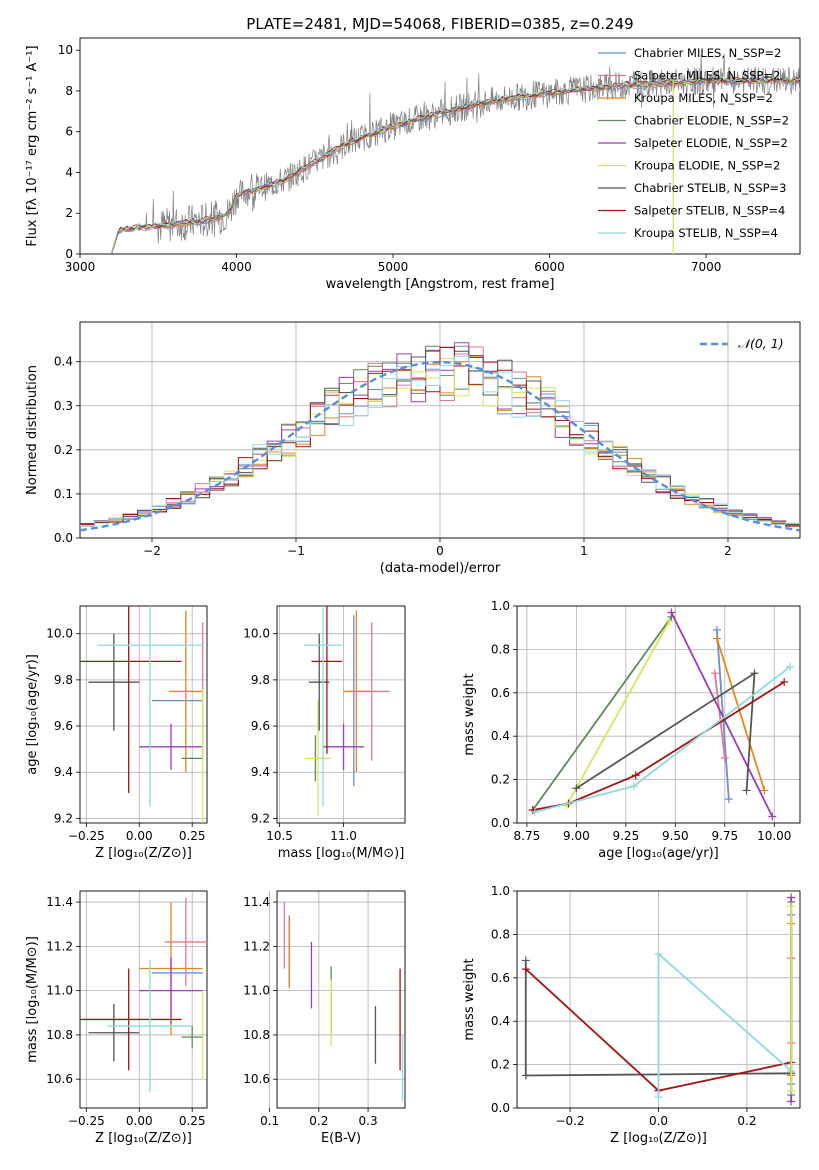 The image size is (819, 1170). Describe the element at coordinates (500, 736) in the screenshot. I see `y-tick-label: 0.4` at that location.